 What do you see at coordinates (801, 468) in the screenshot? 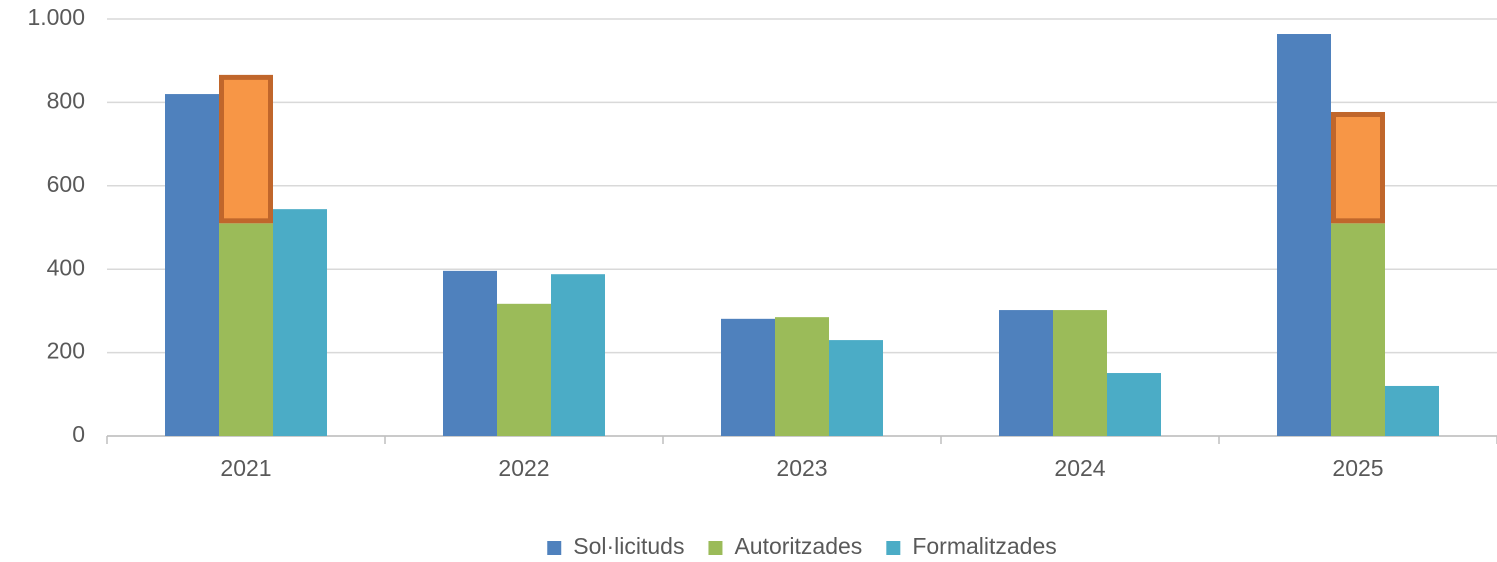
I see `x-tick-label: 2023` at bounding box center [801, 468].